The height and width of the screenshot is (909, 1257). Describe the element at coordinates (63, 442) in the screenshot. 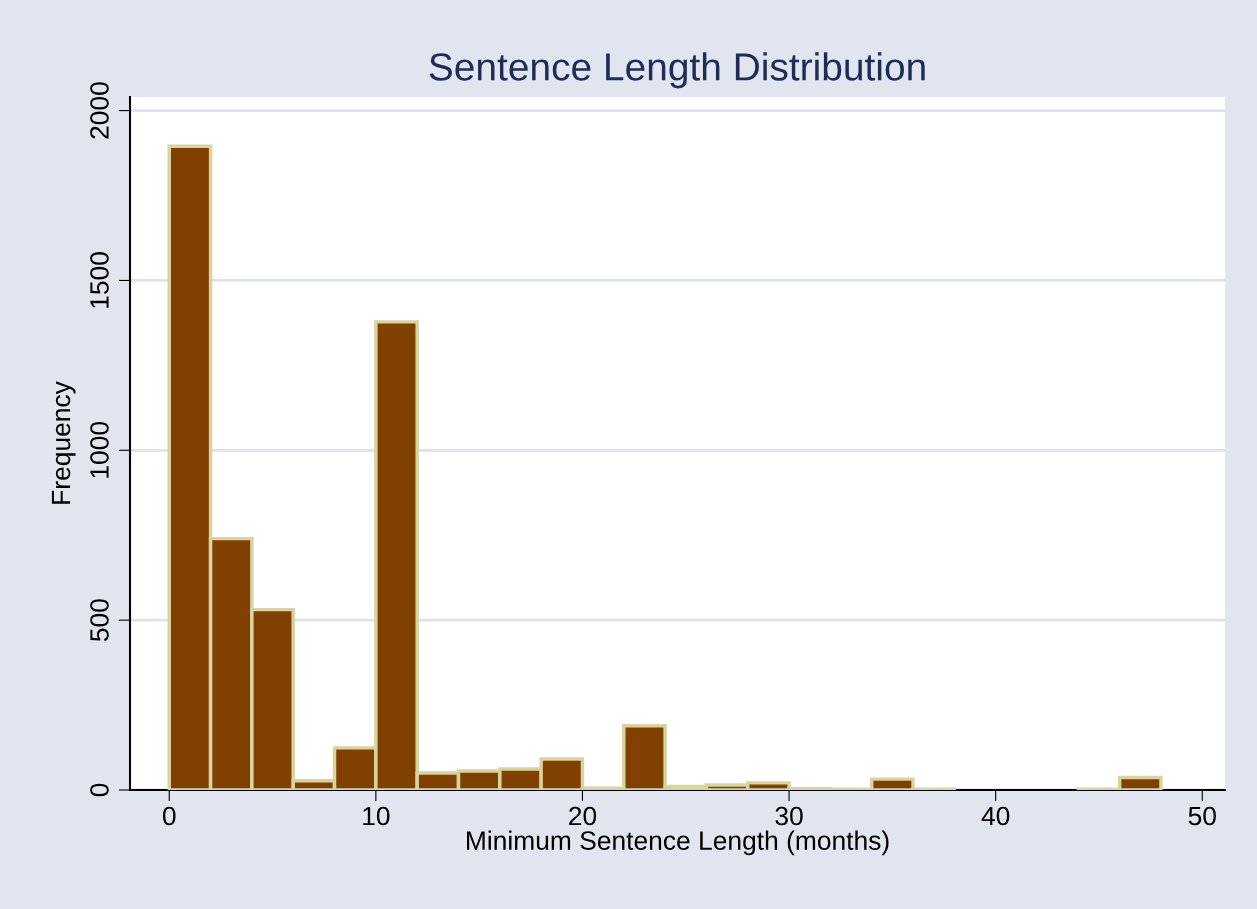

I see `y-axis-title: Frequency` at that location.